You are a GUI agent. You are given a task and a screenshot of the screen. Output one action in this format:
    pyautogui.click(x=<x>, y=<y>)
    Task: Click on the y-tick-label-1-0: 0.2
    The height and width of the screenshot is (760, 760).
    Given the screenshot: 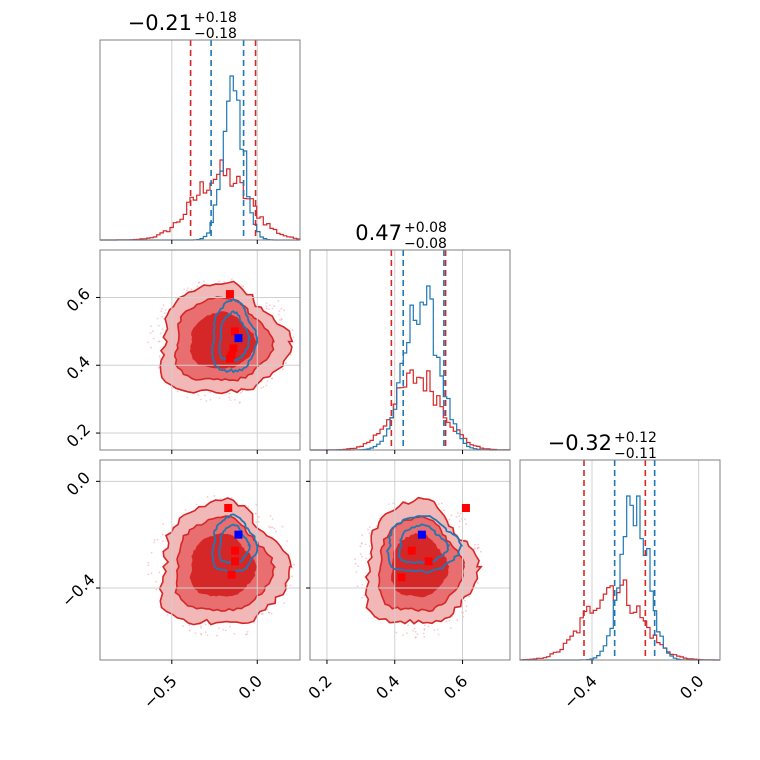 What is the action you would take?
    pyautogui.click(x=78, y=435)
    